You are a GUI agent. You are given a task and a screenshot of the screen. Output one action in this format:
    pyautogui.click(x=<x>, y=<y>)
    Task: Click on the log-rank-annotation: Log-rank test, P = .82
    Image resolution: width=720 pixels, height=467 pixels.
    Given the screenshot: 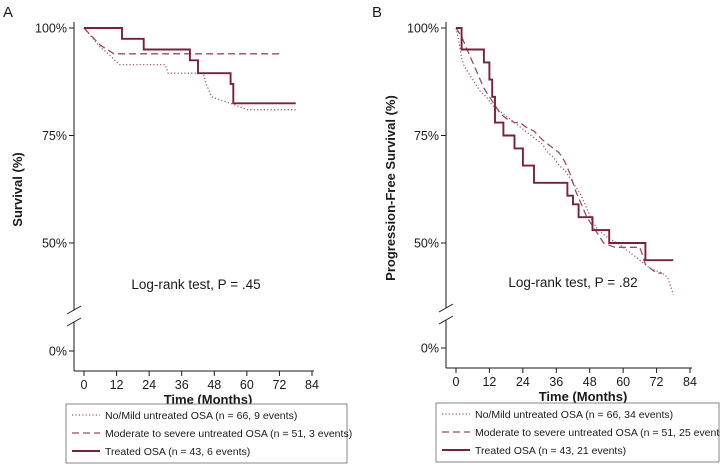 What is the action you would take?
    pyautogui.click(x=572, y=282)
    